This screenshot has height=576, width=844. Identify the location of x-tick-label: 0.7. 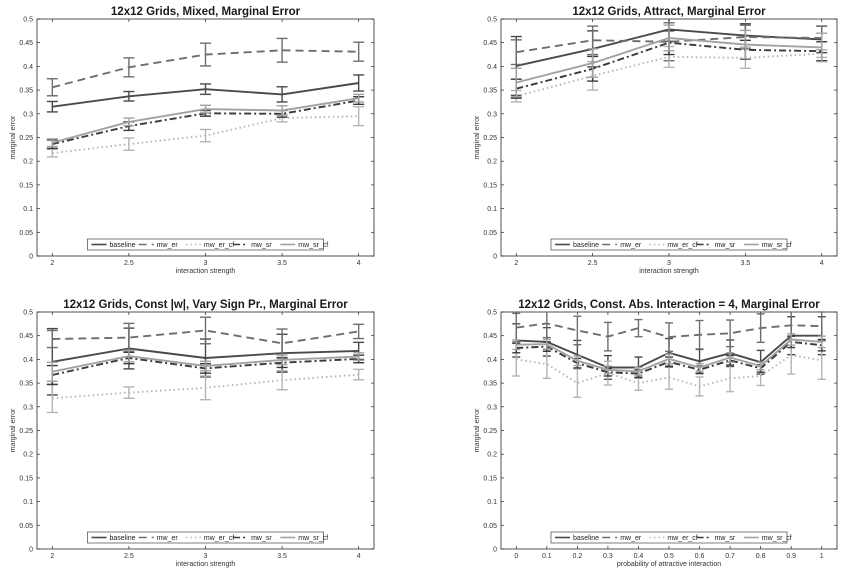
(730, 556).